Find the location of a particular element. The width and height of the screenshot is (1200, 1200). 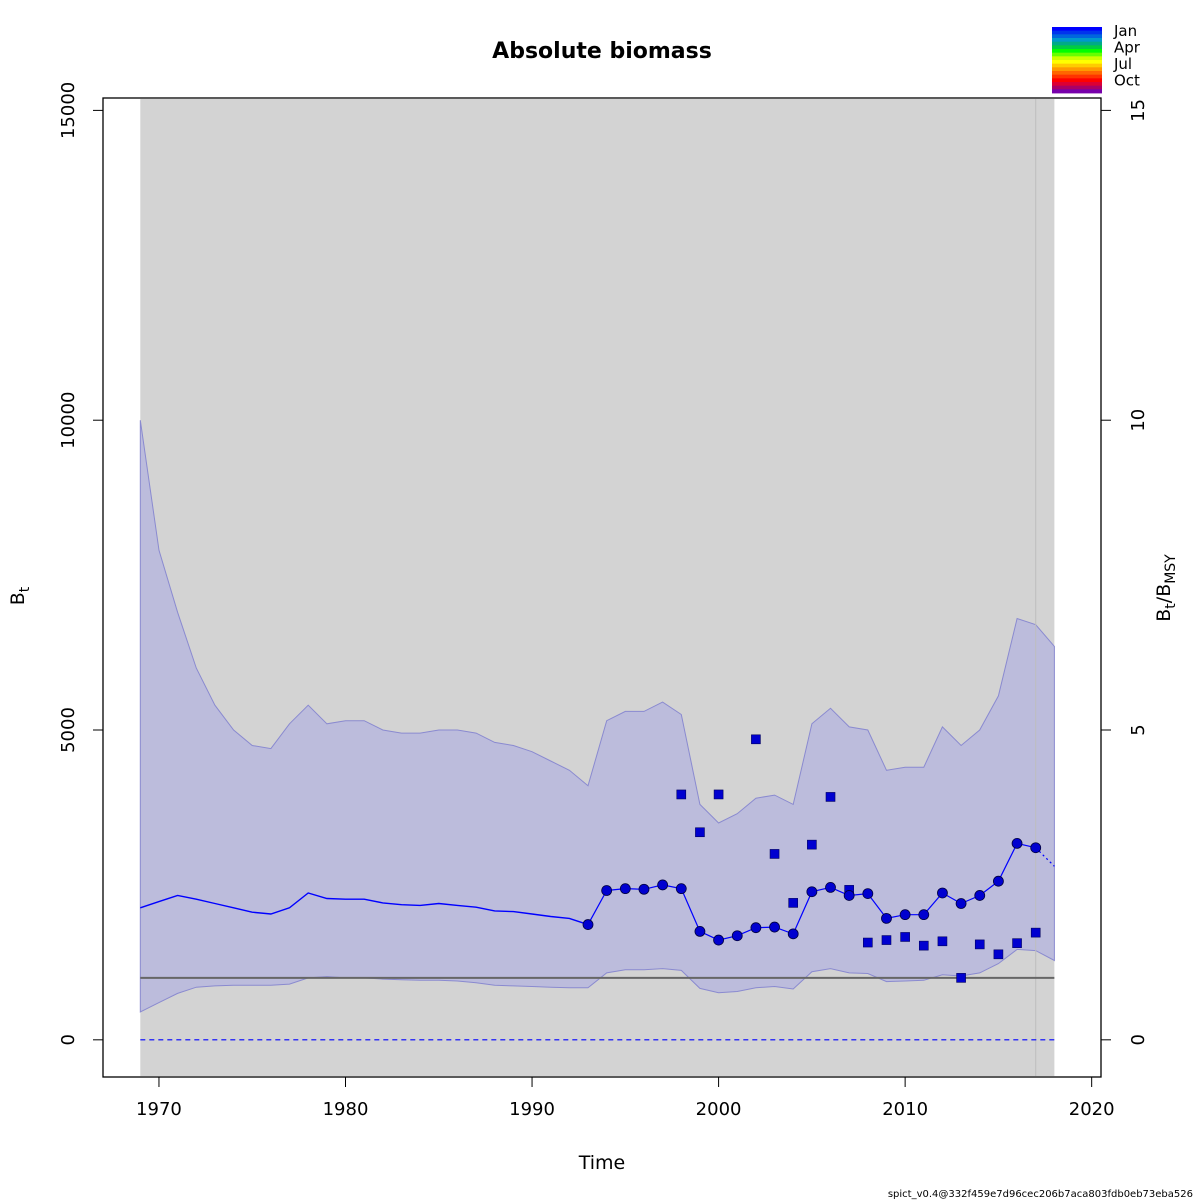

y-tick-label: 5000 is located at coordinates (68, 730).